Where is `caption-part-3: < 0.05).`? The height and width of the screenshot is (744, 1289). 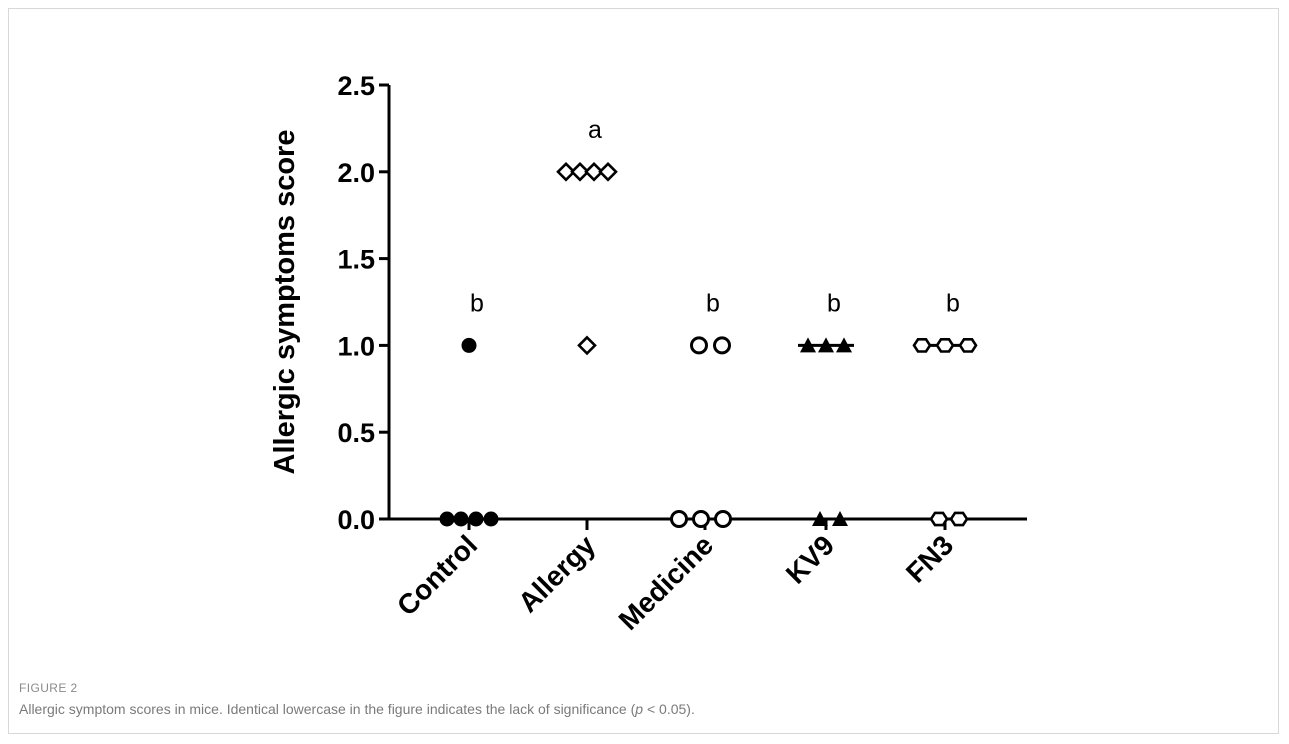
caption-part-3: < 0.05). is located at coordinates (669, 709).